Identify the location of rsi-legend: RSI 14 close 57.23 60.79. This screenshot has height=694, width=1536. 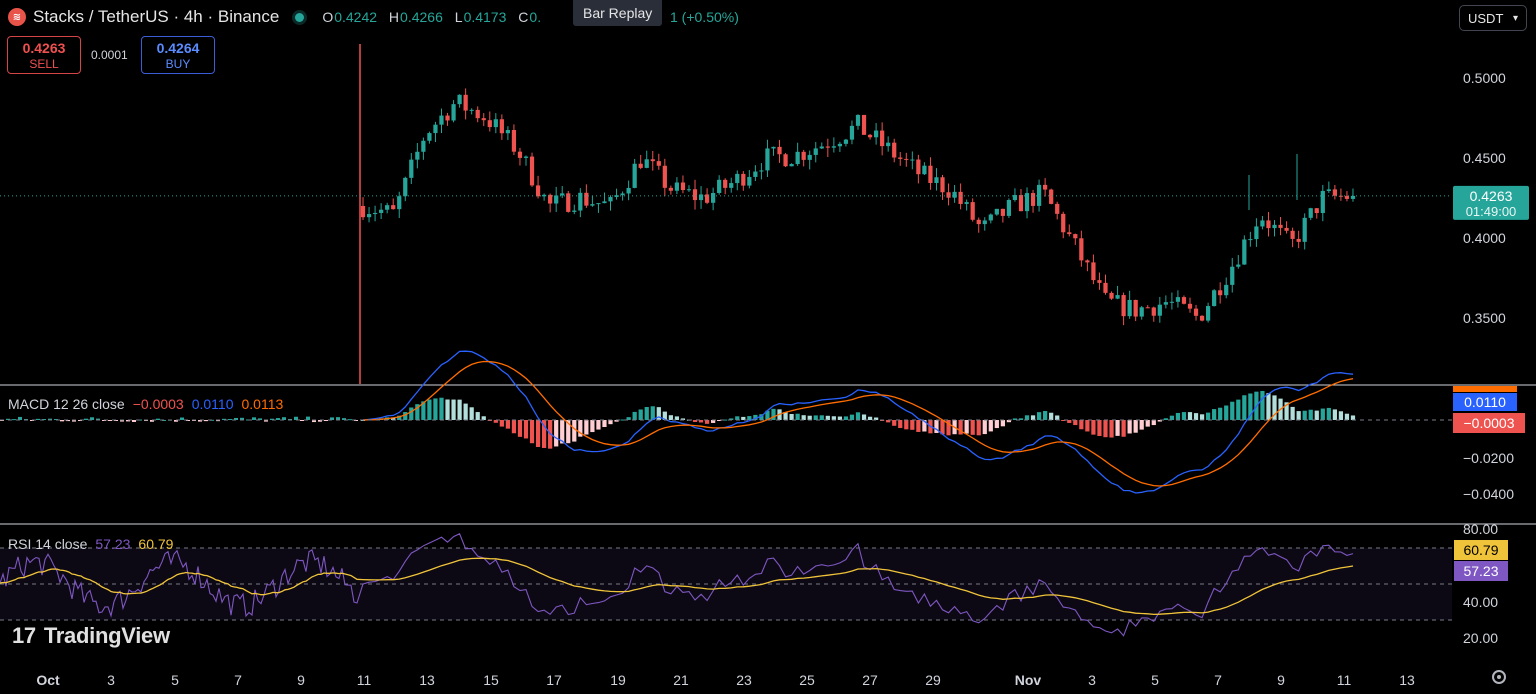
(94, 544).